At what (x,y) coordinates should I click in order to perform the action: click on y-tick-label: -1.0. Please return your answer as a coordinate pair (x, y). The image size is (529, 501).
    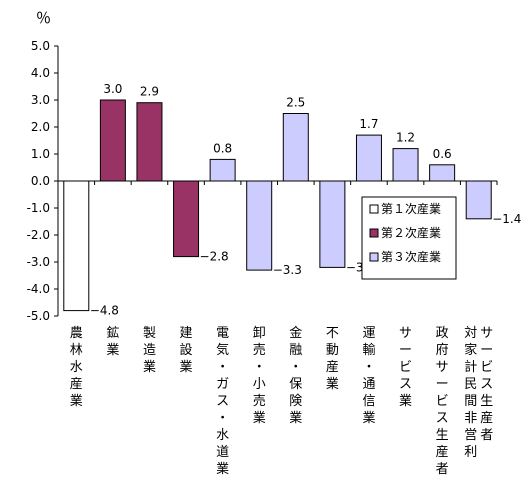
    Looking at the image, I should click on (38, 208).